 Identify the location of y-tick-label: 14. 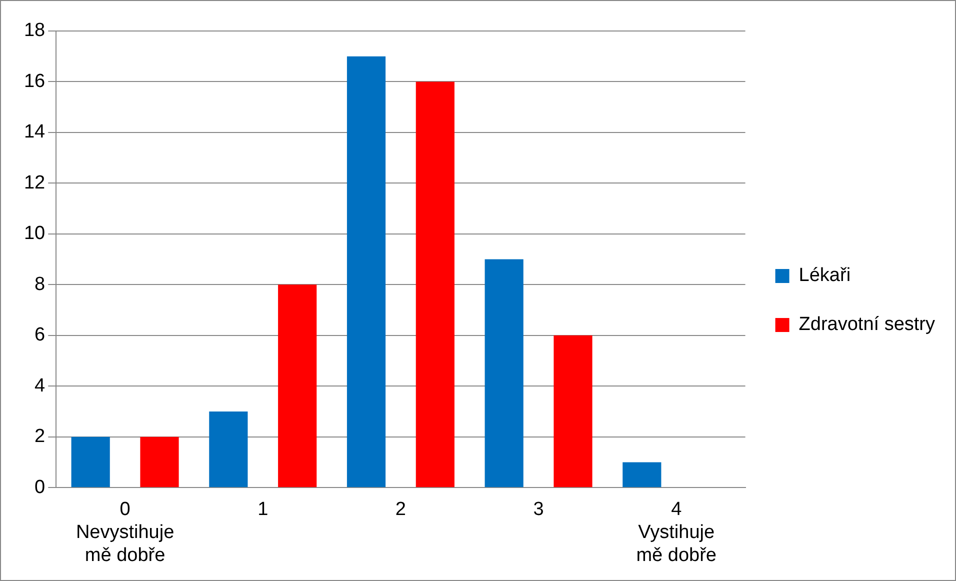
(35, 132).